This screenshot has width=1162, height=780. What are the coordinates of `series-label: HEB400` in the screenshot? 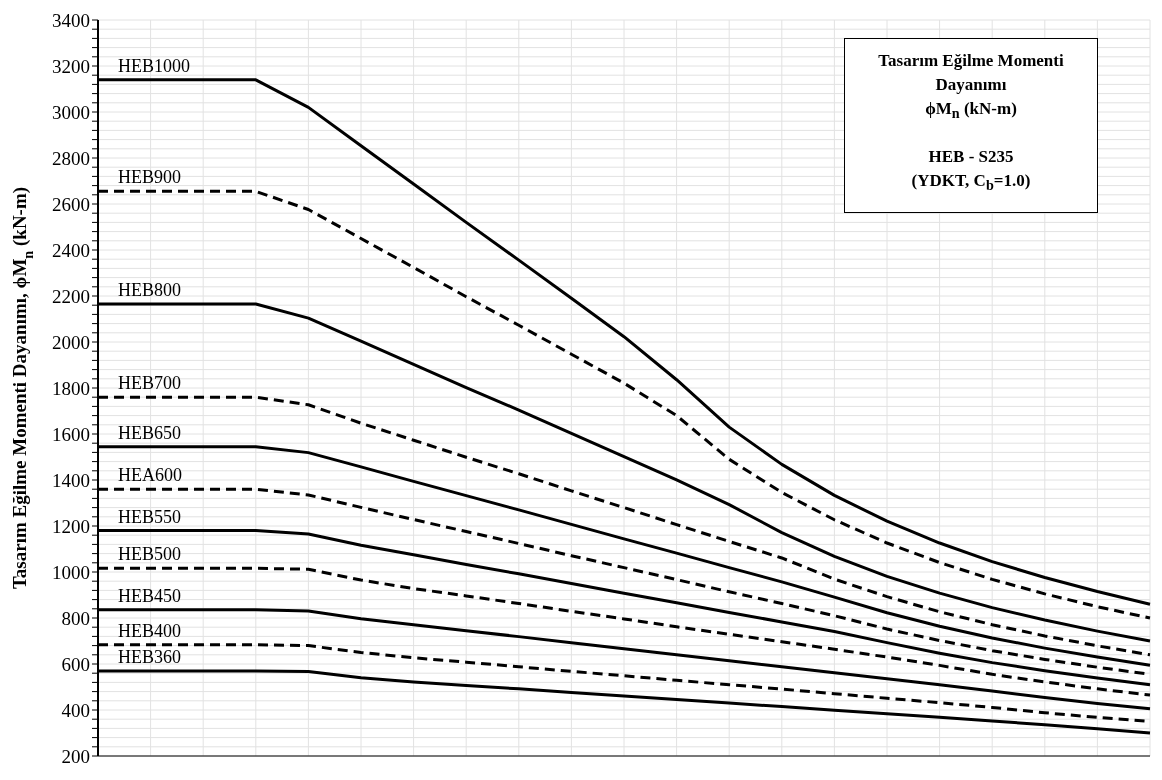 It's located at (149, 630).